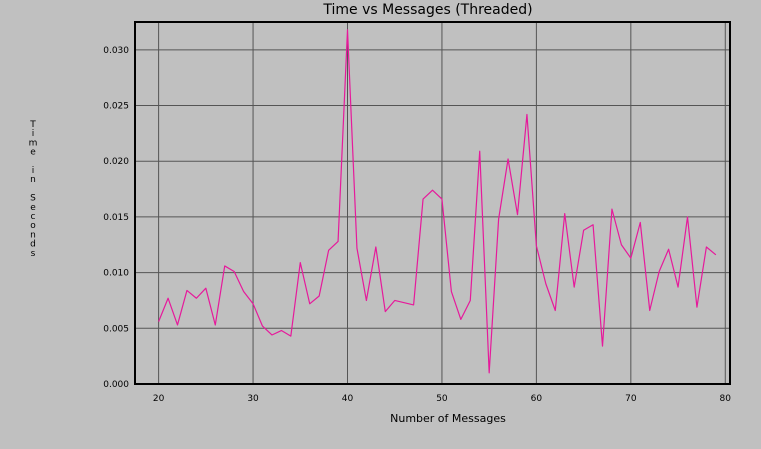  What do you see at coordinates (116, 107) in the screenshot?
I see `y-tick-label: 0.025` at bounding box center [116, 107].